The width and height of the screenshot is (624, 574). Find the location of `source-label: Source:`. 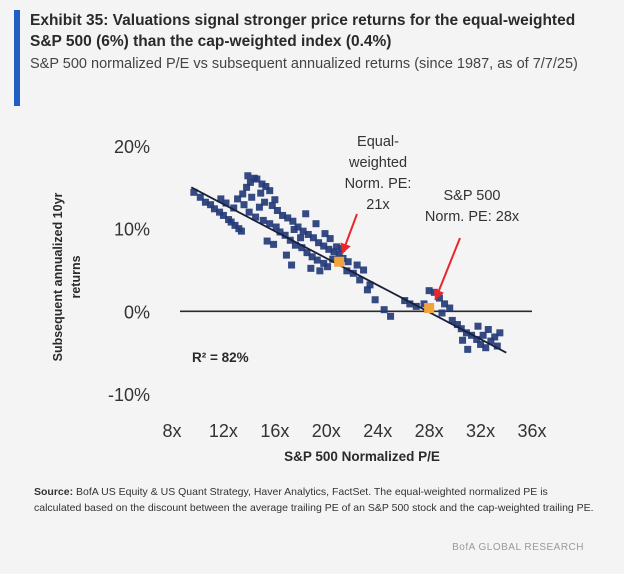

source-label: Source: is located at coordinates (54, 492).